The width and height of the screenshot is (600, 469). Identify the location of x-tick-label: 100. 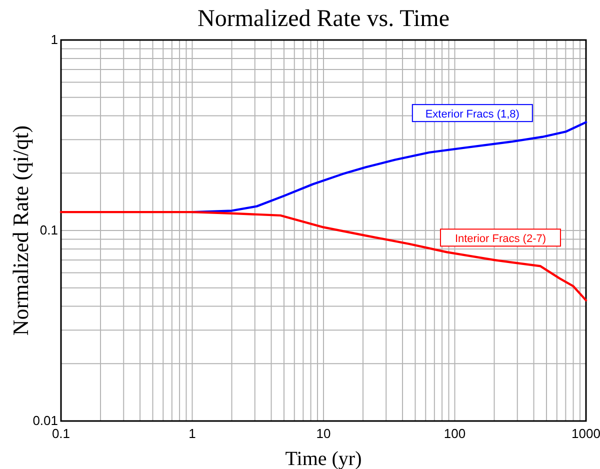
(455, 433).